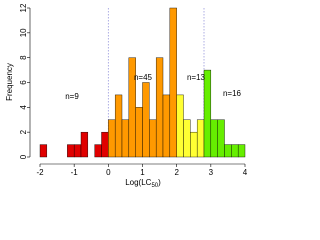  Describe the element at coordinates (23, 156) in the screenshot. I see `y-tick-label: 0` at that location.